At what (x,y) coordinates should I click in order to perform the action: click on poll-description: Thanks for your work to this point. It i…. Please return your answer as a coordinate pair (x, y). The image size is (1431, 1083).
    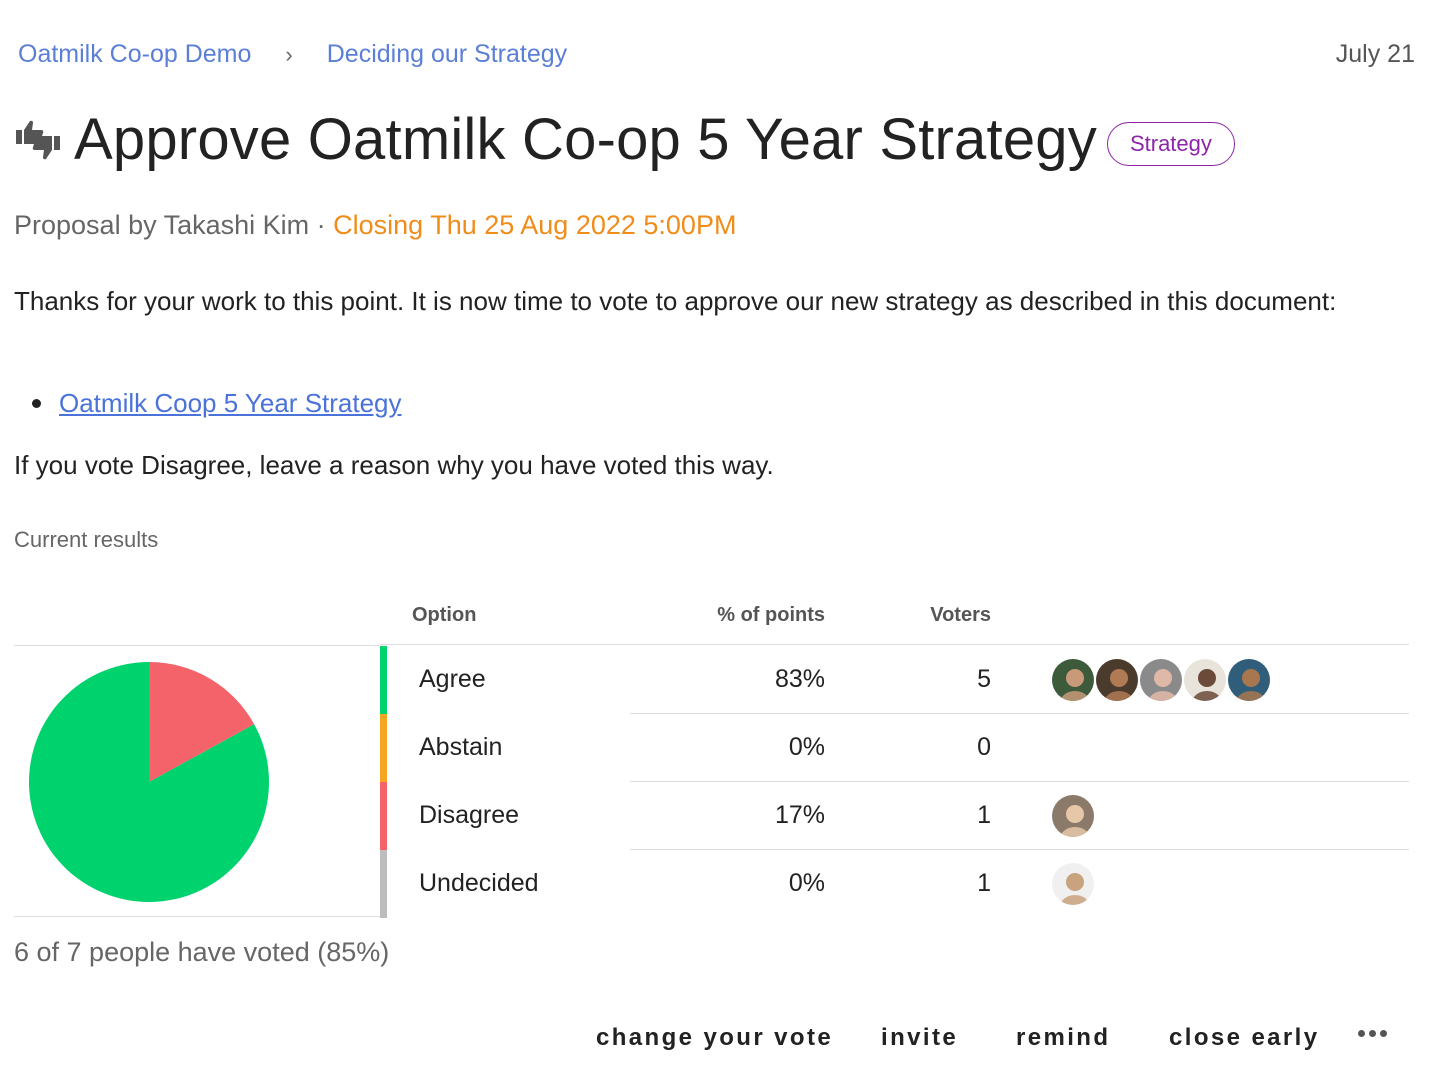
    Looking at the image, I should click on (675, 301).